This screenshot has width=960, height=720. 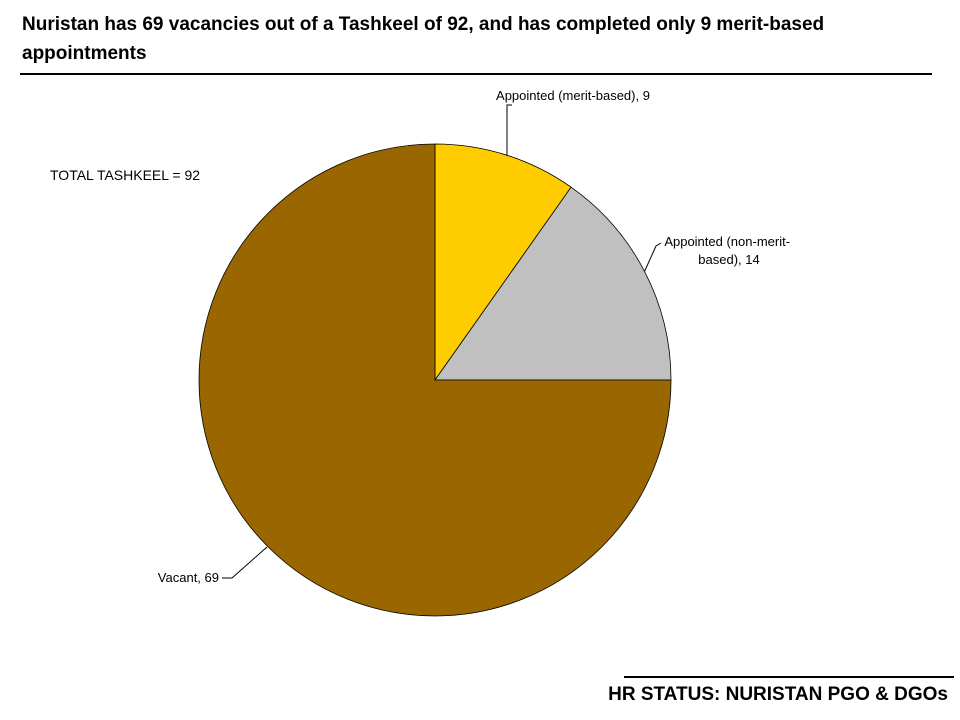 What do you see at coordinates (789, 677) in the screenshot?
I see `footer-divider` at bounding box center [789, 677].